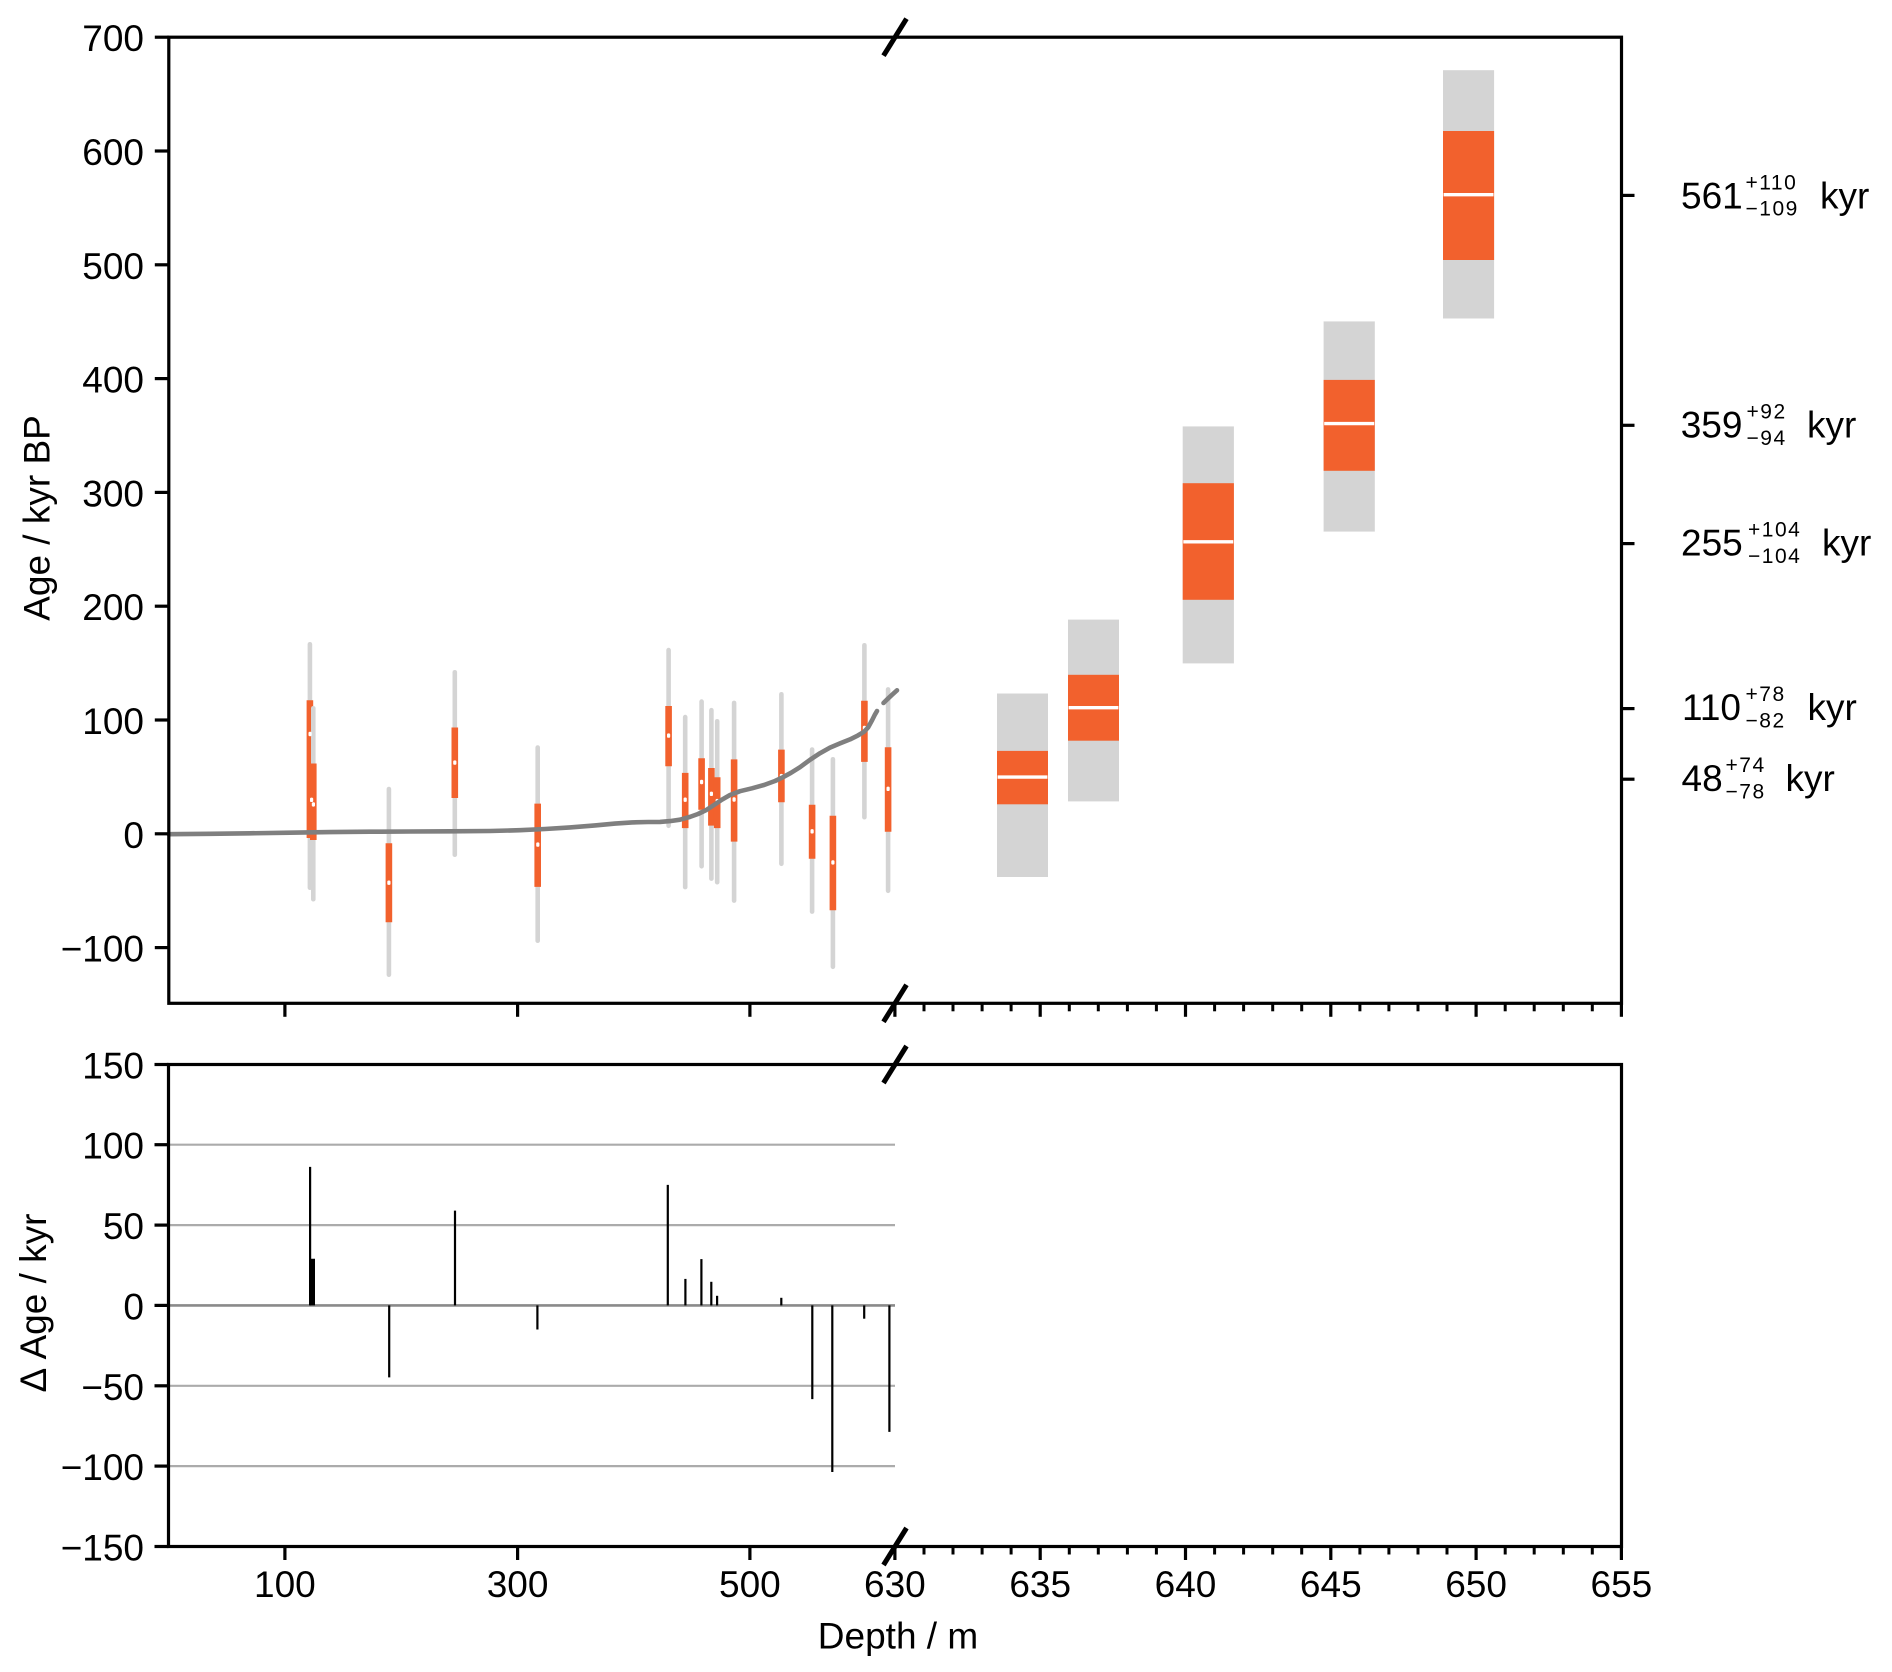 Image resolution: width=1892 pixels, height=1672 pixels. Describe the element at coordinates (1774, 556) in the screenshot. I see `svg-text: −104` at that location.